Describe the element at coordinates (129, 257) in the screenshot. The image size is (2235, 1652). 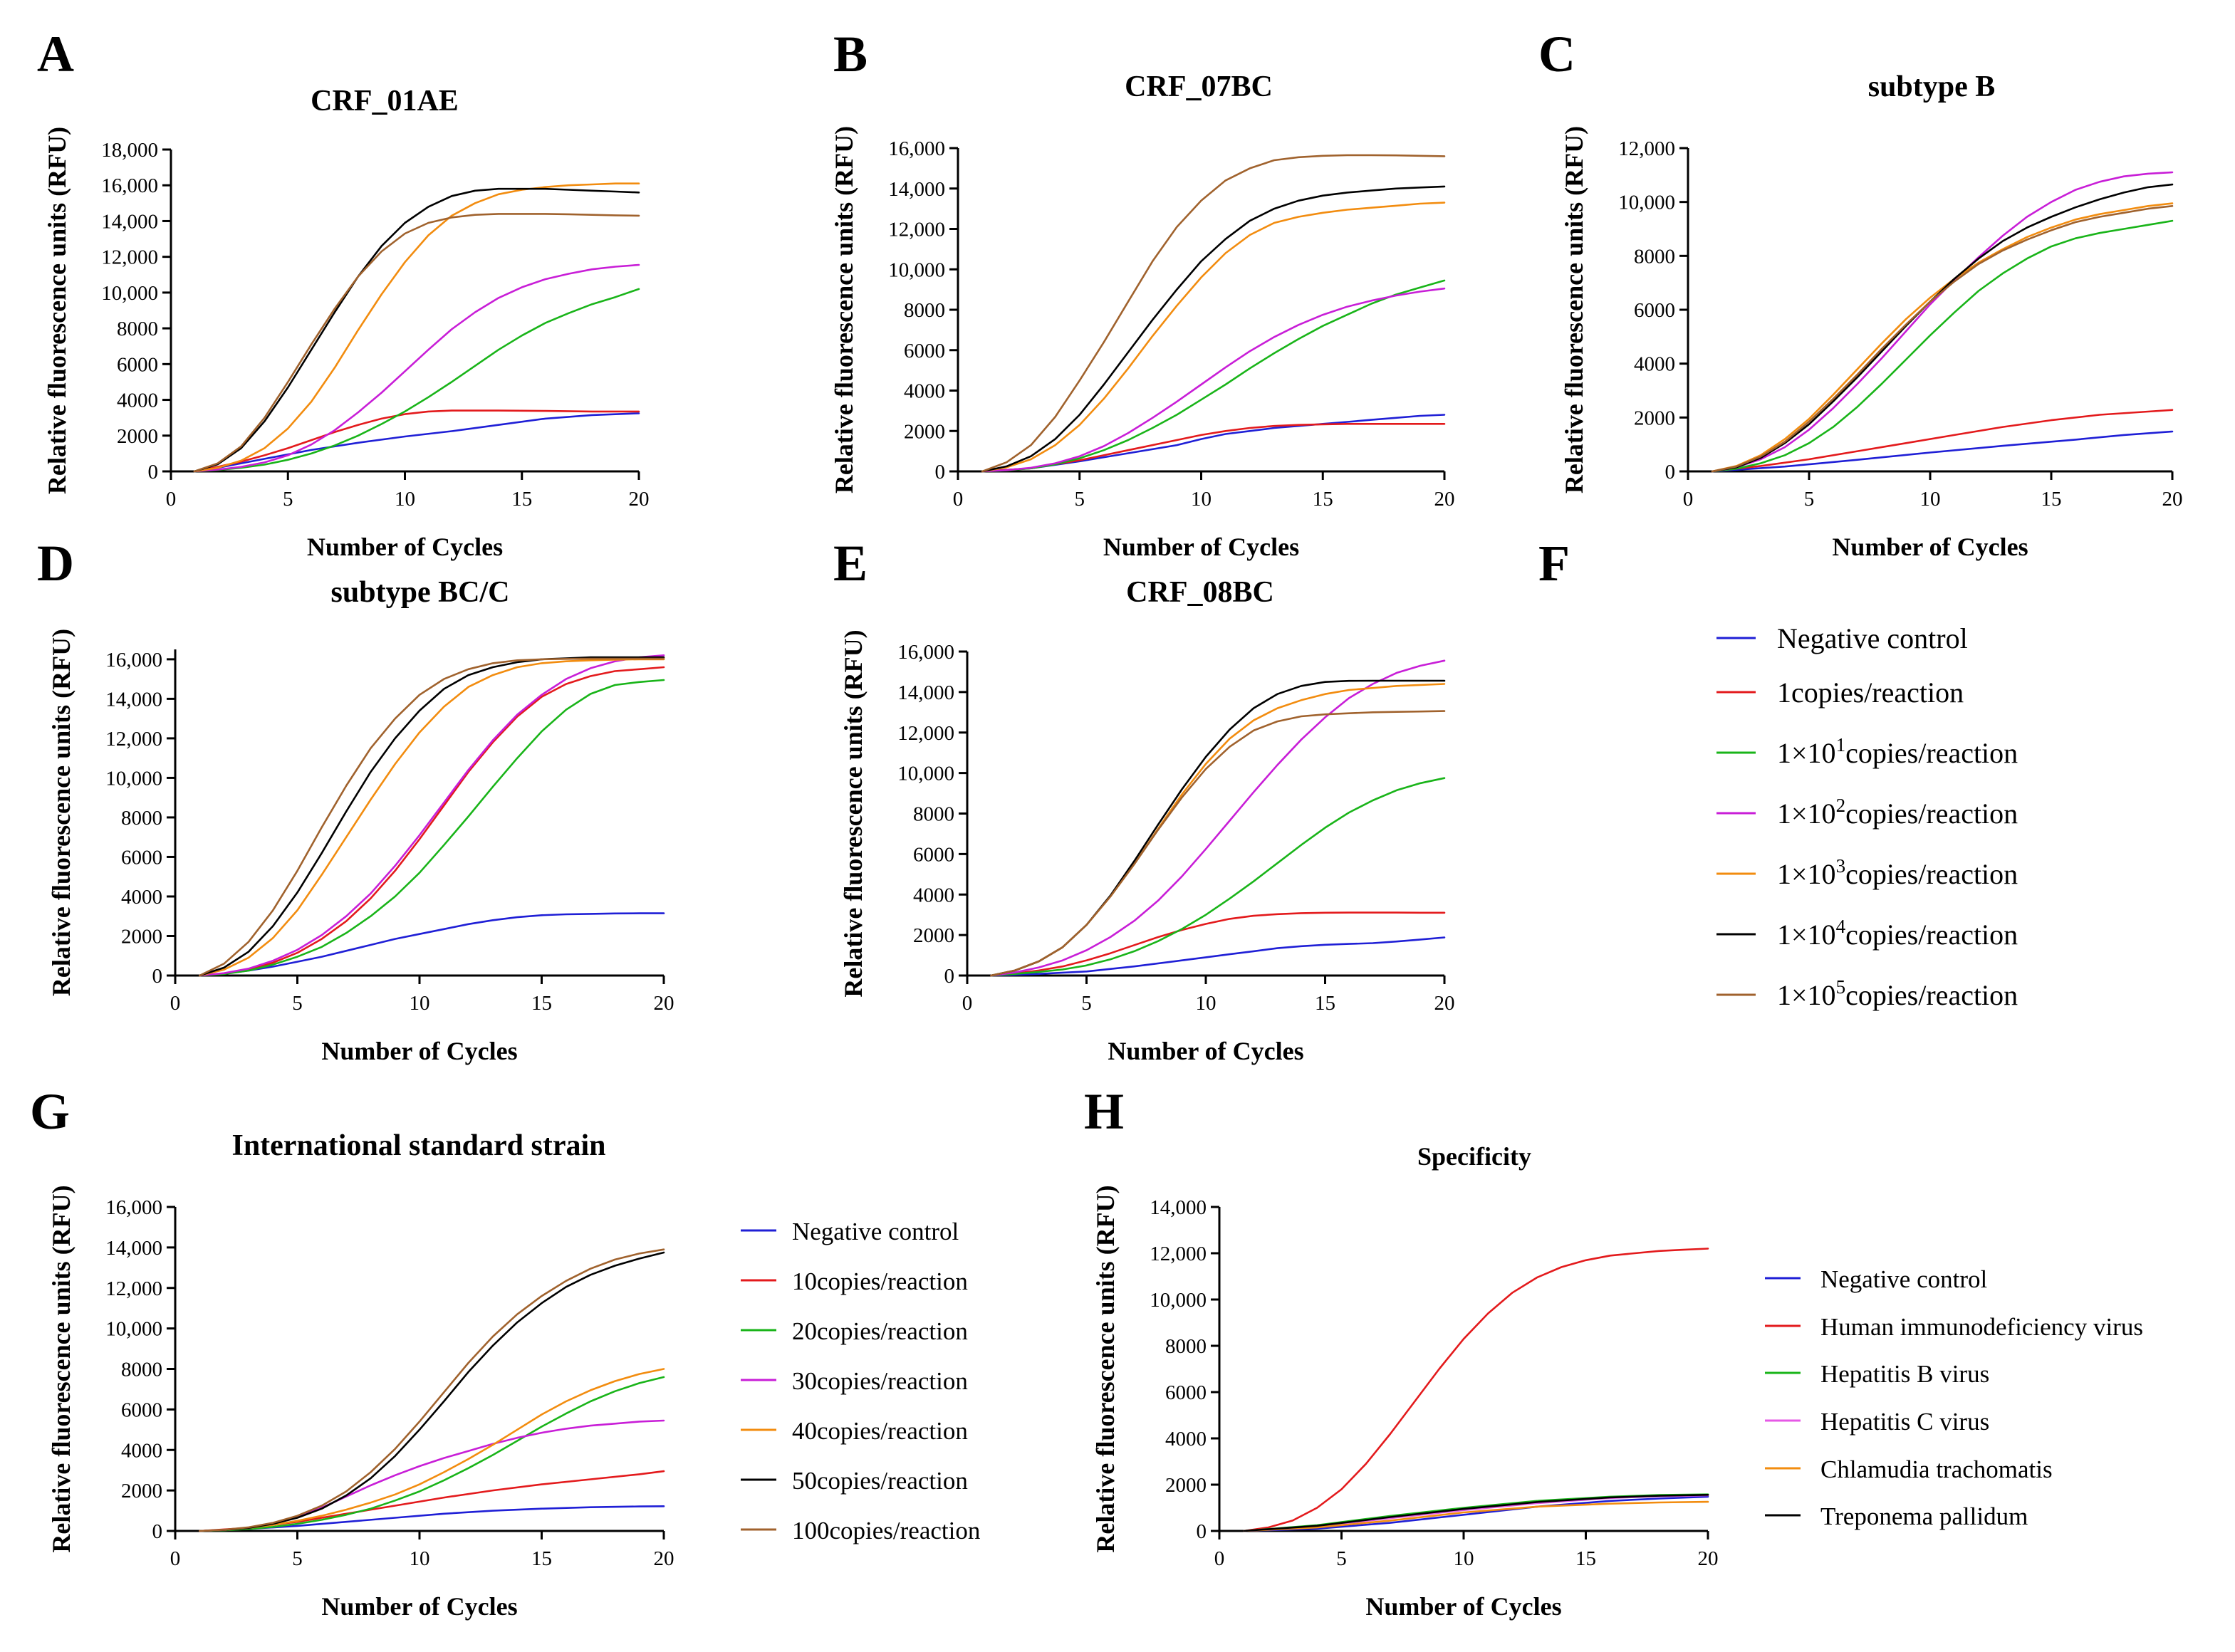
I see `panel-a-y-tick-label: 12,000` at that location.